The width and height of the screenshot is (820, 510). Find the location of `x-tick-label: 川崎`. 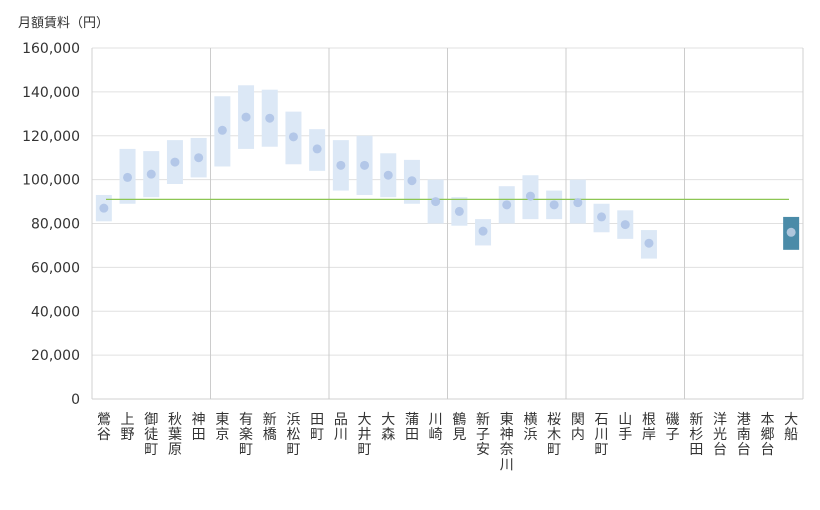

x-tick-label: 川崎 is located at coordinates (436, 427).